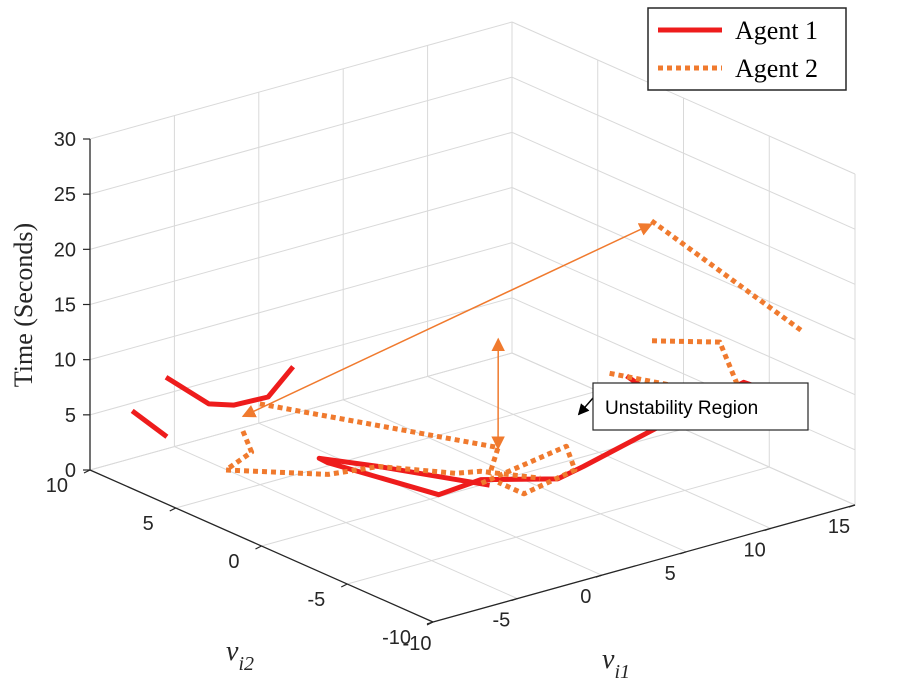 The width and height of the screenshot is (900, 687). I want to click on x-axis-title-base: v, so click(608, 659).